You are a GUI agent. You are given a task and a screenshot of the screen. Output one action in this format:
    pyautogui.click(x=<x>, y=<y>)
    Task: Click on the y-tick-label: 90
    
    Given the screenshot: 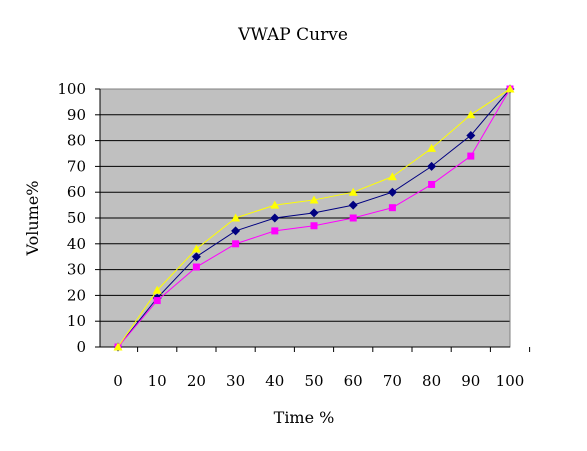 What is the action you would take?
    pyautogui.click(x=76, y=115)
    